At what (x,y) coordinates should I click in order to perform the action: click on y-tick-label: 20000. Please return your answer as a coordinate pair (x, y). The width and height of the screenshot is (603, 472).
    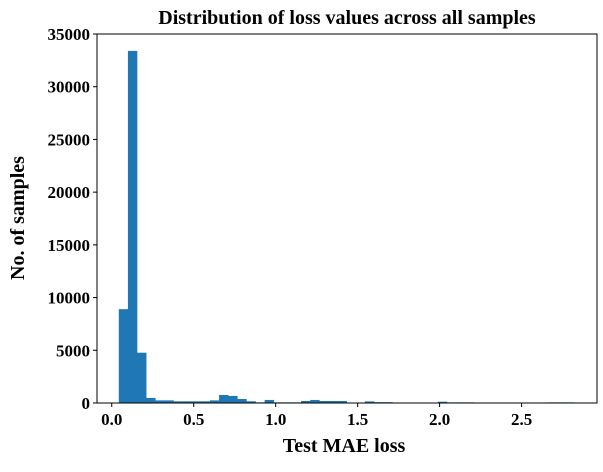
    Looking at the image, I should click on (69, 192).